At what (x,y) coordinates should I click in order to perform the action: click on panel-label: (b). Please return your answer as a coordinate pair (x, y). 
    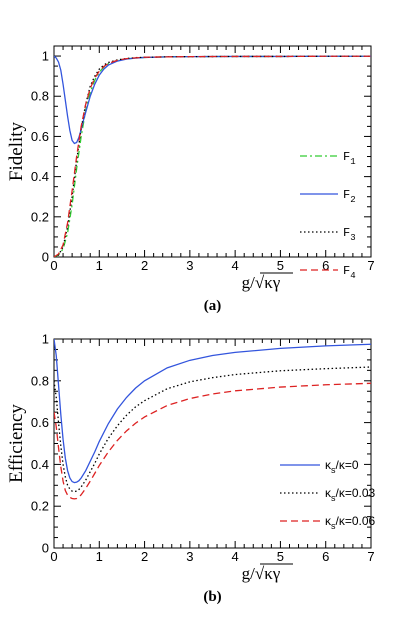
    Looking at the image, I should click on (212, 597).